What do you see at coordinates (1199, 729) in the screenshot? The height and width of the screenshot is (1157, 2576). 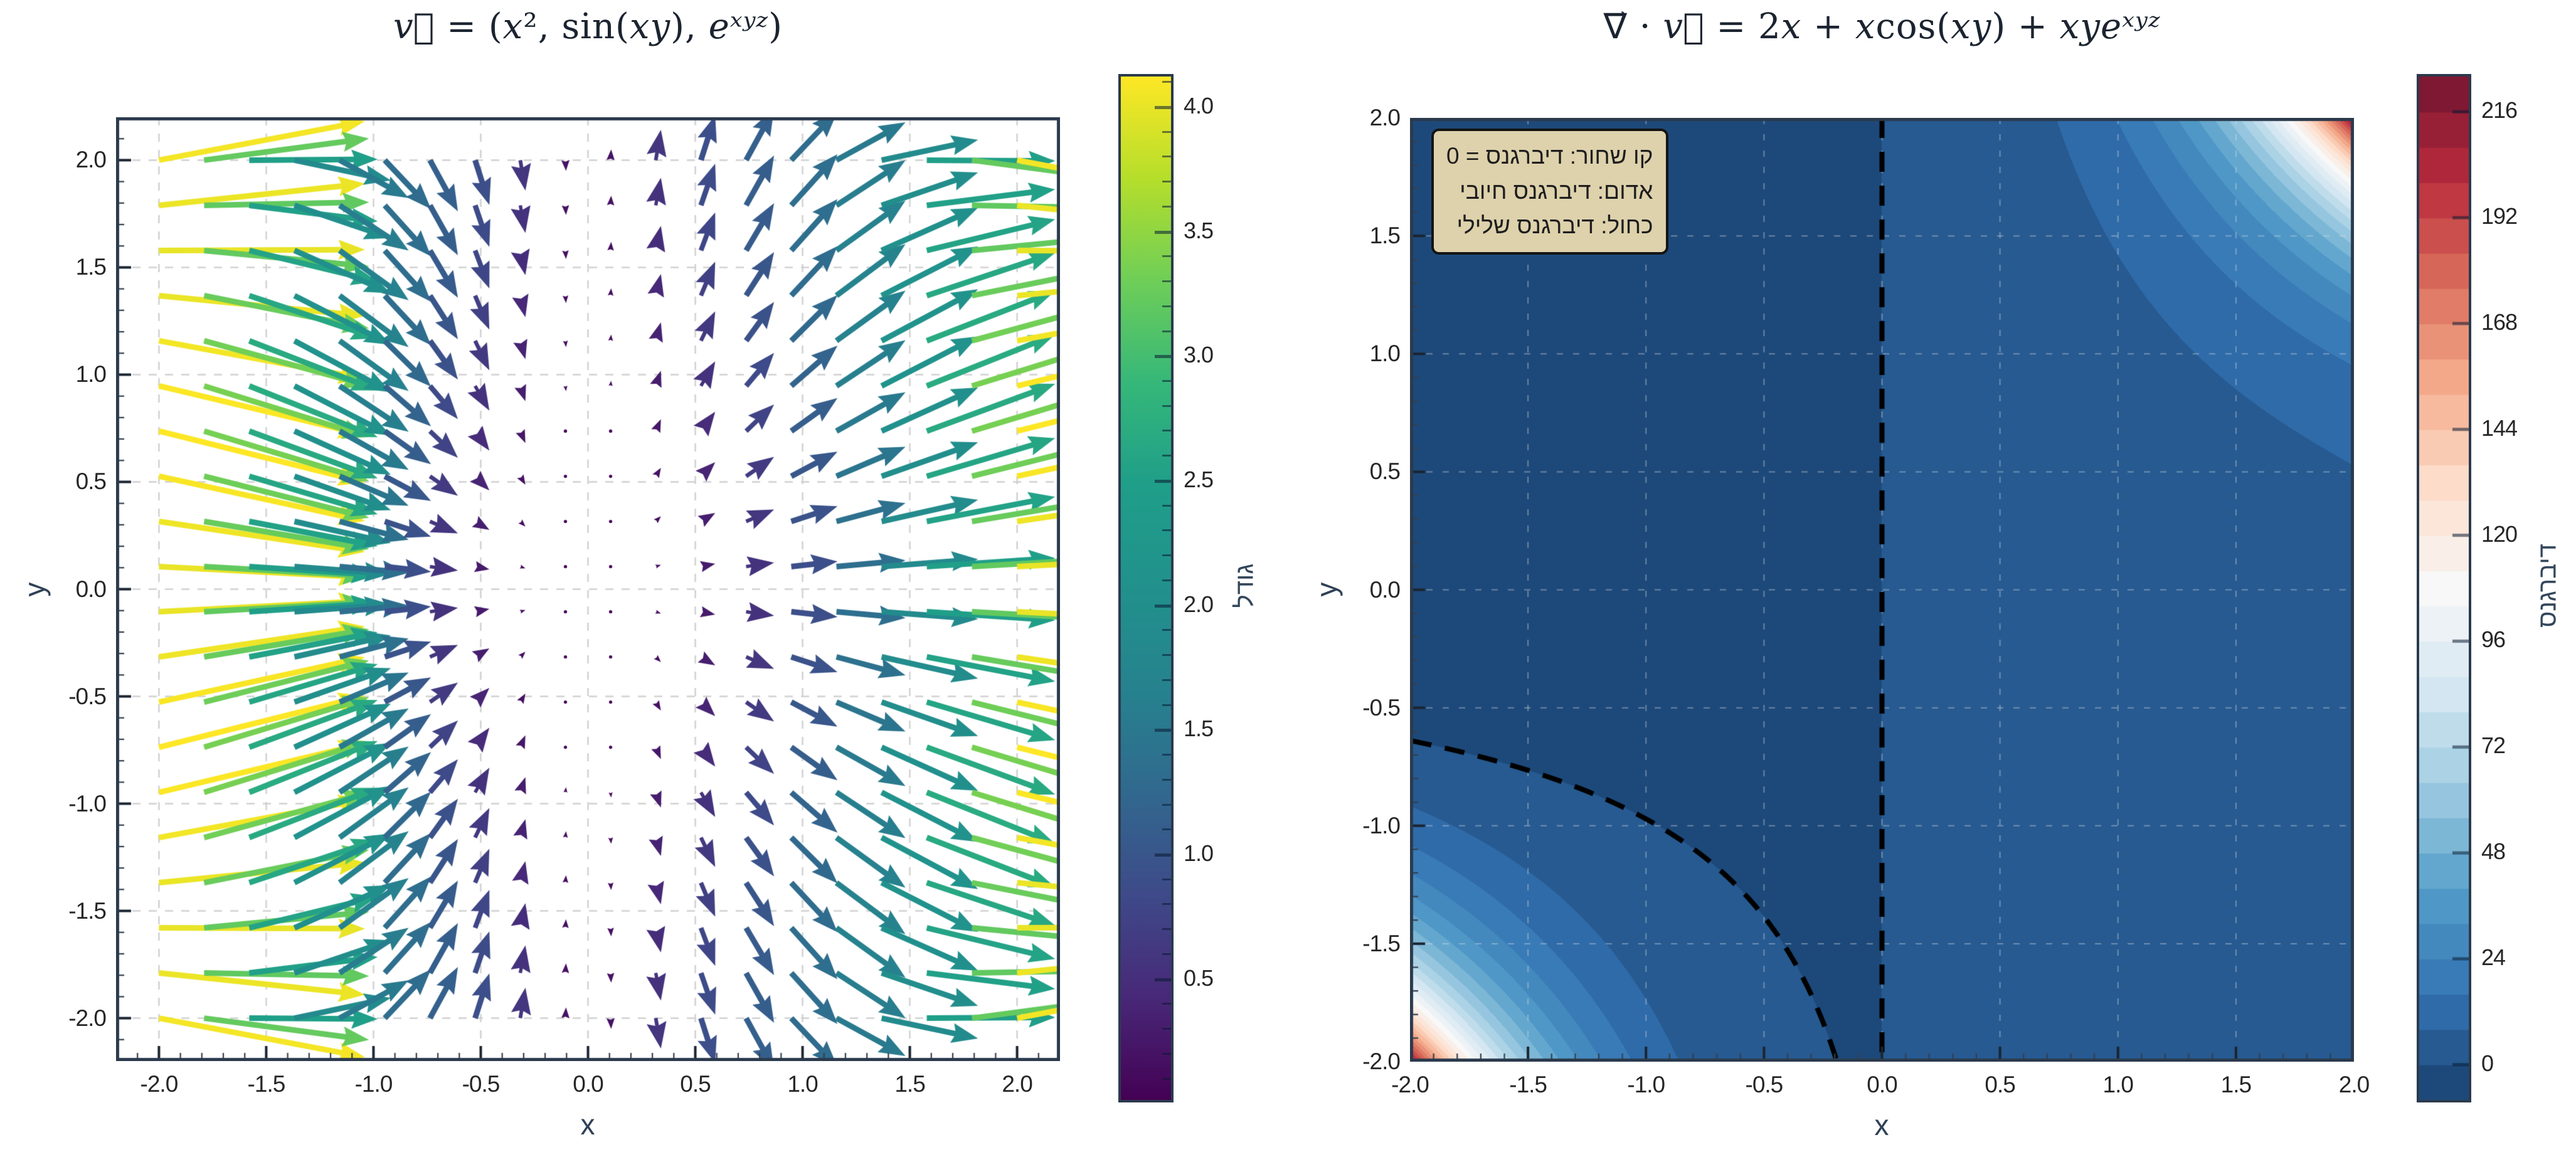 I see `magnitude-colorbar-tick-label: 1.5` at bounding box center [1199, 729].